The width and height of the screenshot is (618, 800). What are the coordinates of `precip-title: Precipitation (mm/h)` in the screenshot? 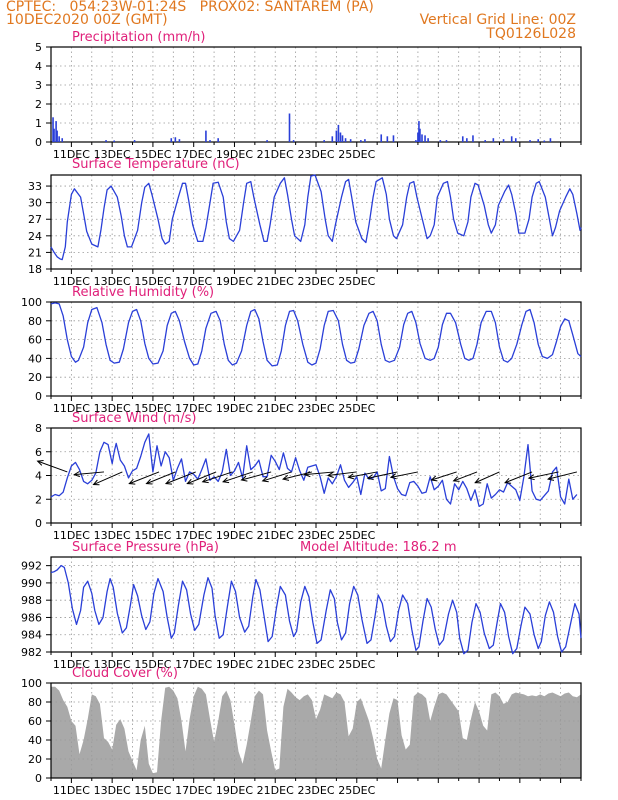 It's located at (138, 37).